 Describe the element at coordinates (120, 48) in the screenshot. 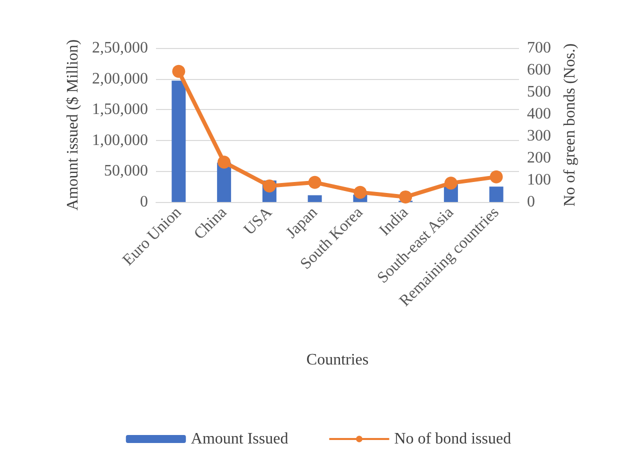

I see `y-tick-label: 2,50,000` at that location.